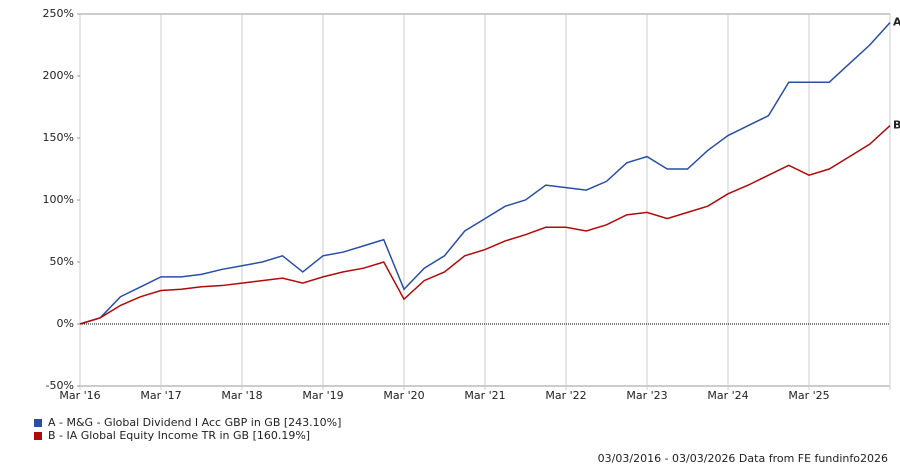 The height and width of the screenshot is (467, 900). Describe the element at coordinates (322, 395) in the screenshot. I see `x-tick-label: Mar '19` at that location.